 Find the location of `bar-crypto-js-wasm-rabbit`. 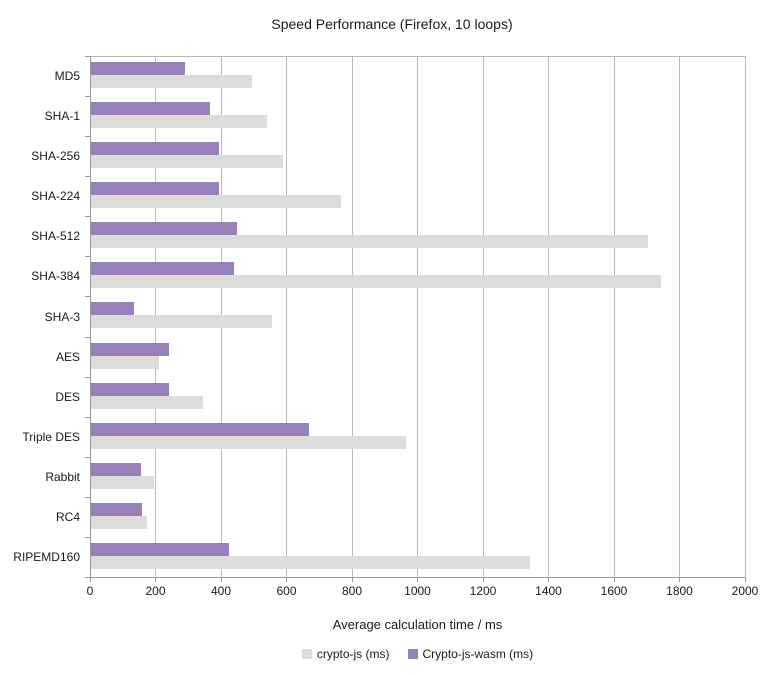

bar-crypto-js-wasm-rabbit is located at coordinates (115, 469).